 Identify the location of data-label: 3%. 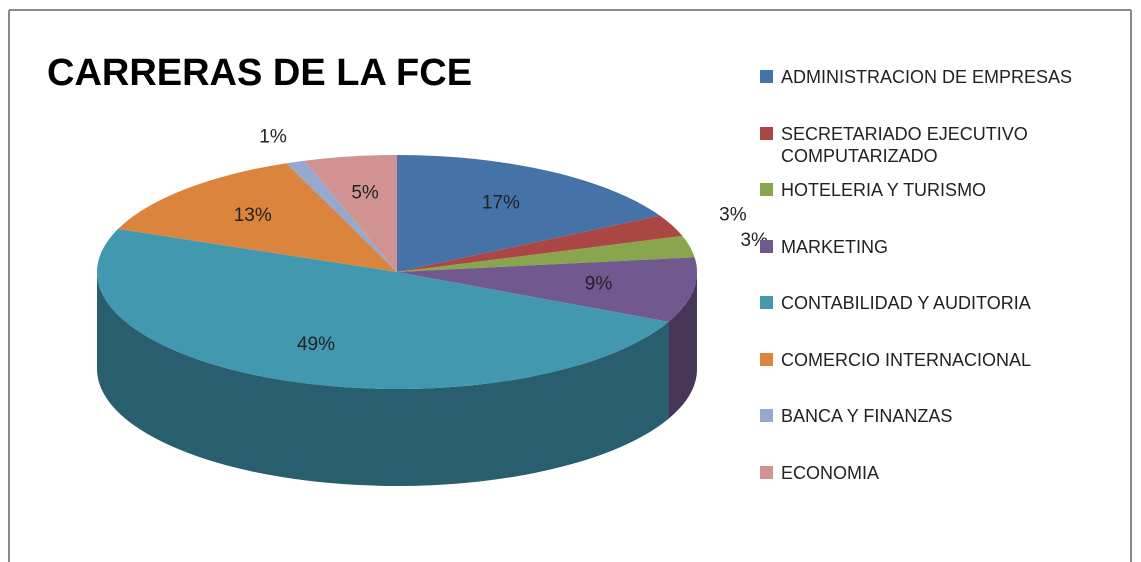
(733, 214).